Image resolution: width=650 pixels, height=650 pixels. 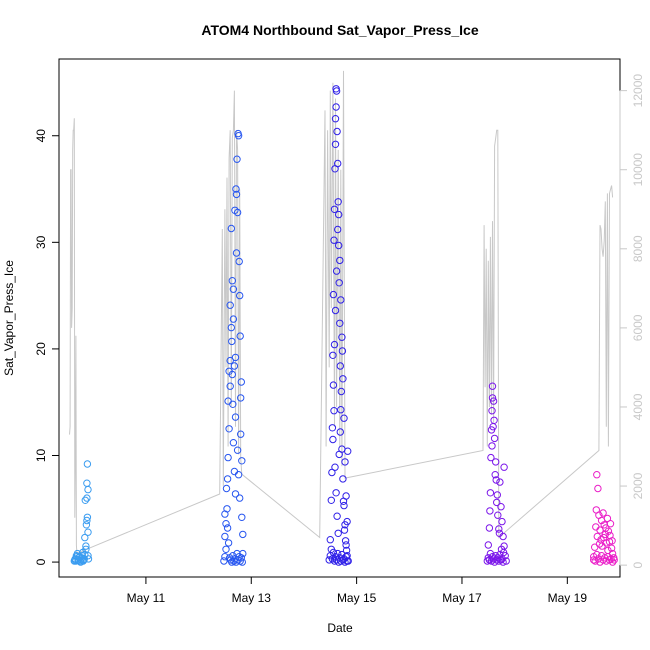 I want to click on y2-tick-label: 10000, so click(x=638, y=170).